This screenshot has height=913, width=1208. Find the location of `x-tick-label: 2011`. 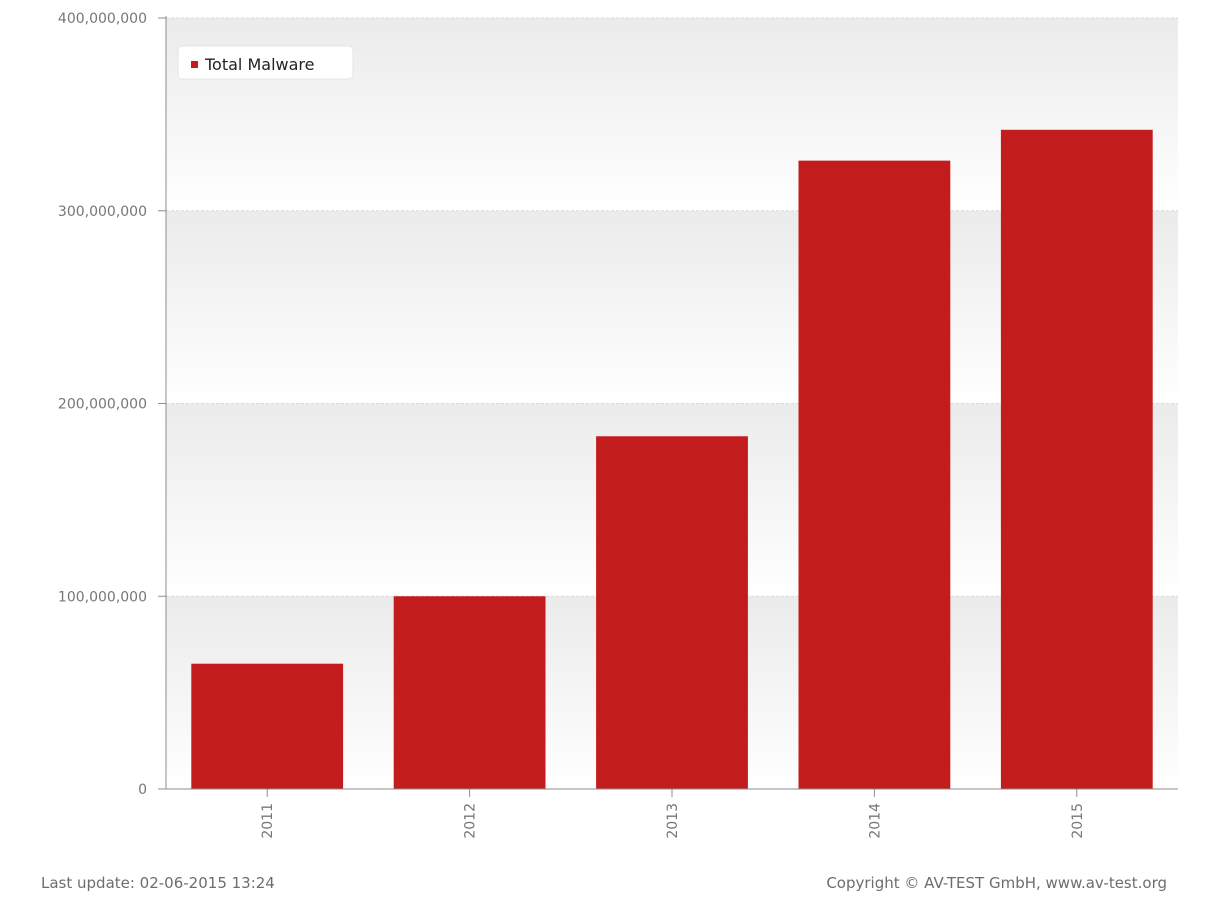

x-tick-label: 2011 is located at coordinates (268, 821).